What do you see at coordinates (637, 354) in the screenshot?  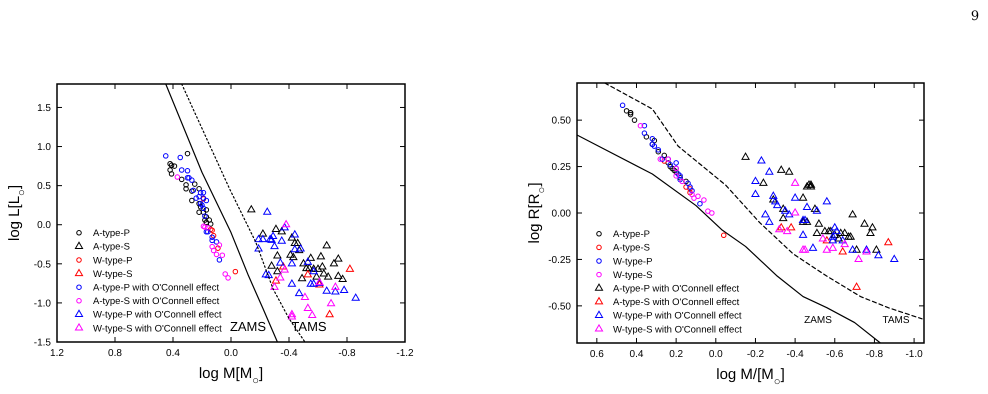 I see `x-tick-label: 0.4` at bounding box center [637, 354].